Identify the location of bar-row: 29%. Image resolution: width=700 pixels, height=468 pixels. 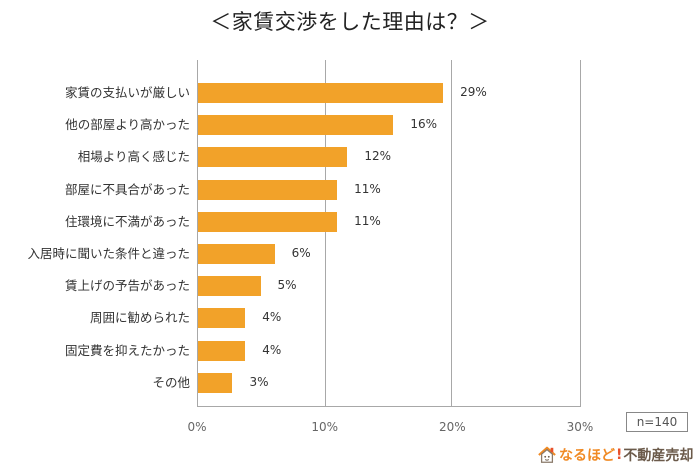
(388, 93).